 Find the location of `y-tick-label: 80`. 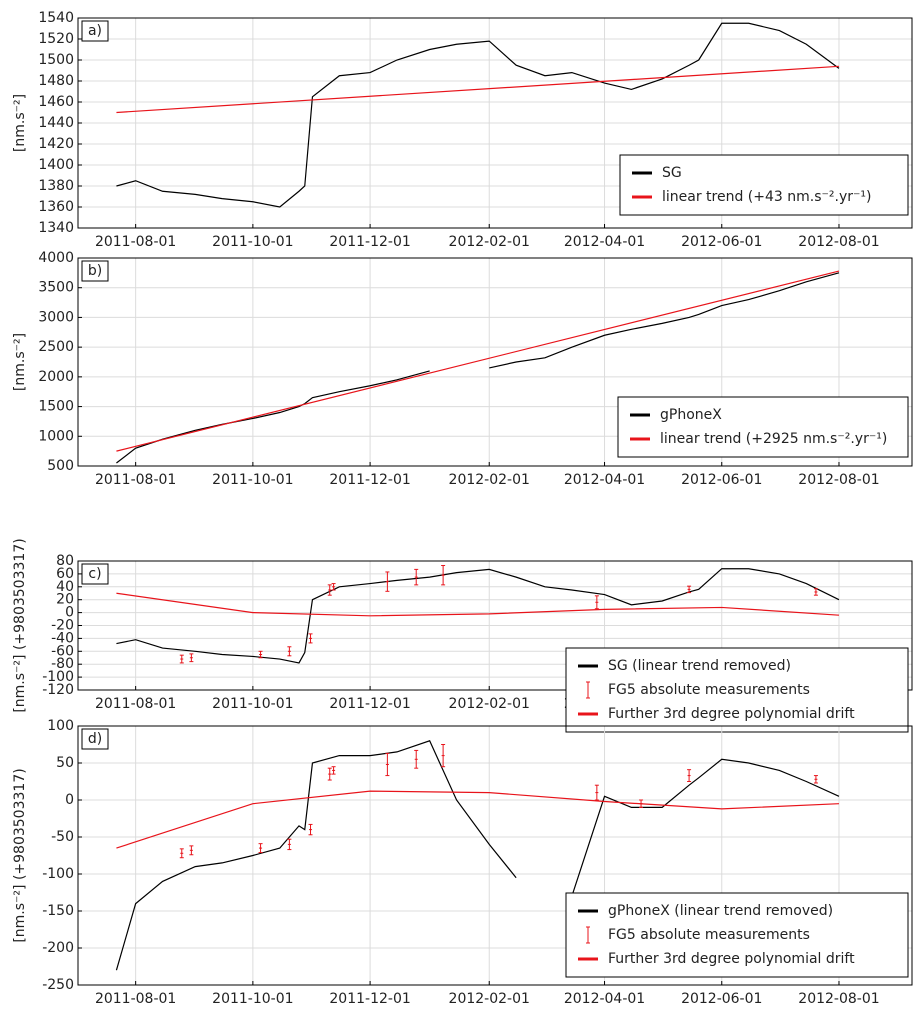

y-tick-label: 80 is located at coordinates (65, 561).